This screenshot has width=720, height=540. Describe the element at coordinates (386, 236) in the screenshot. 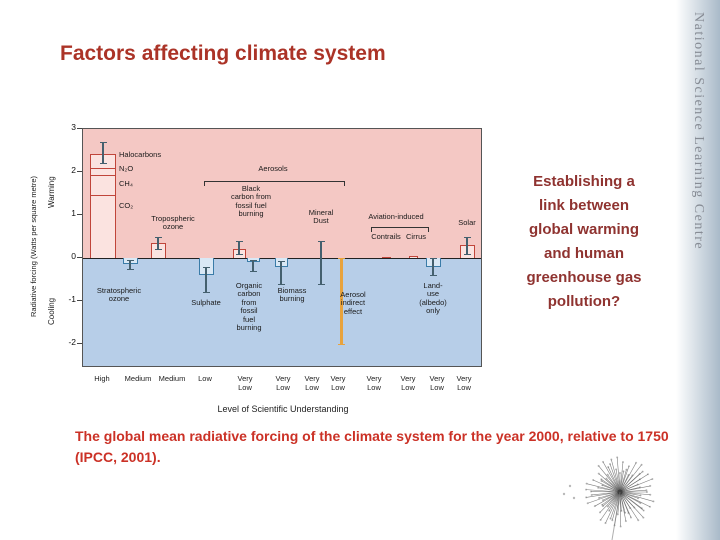

I see `chart-label: Contrails` at that location.